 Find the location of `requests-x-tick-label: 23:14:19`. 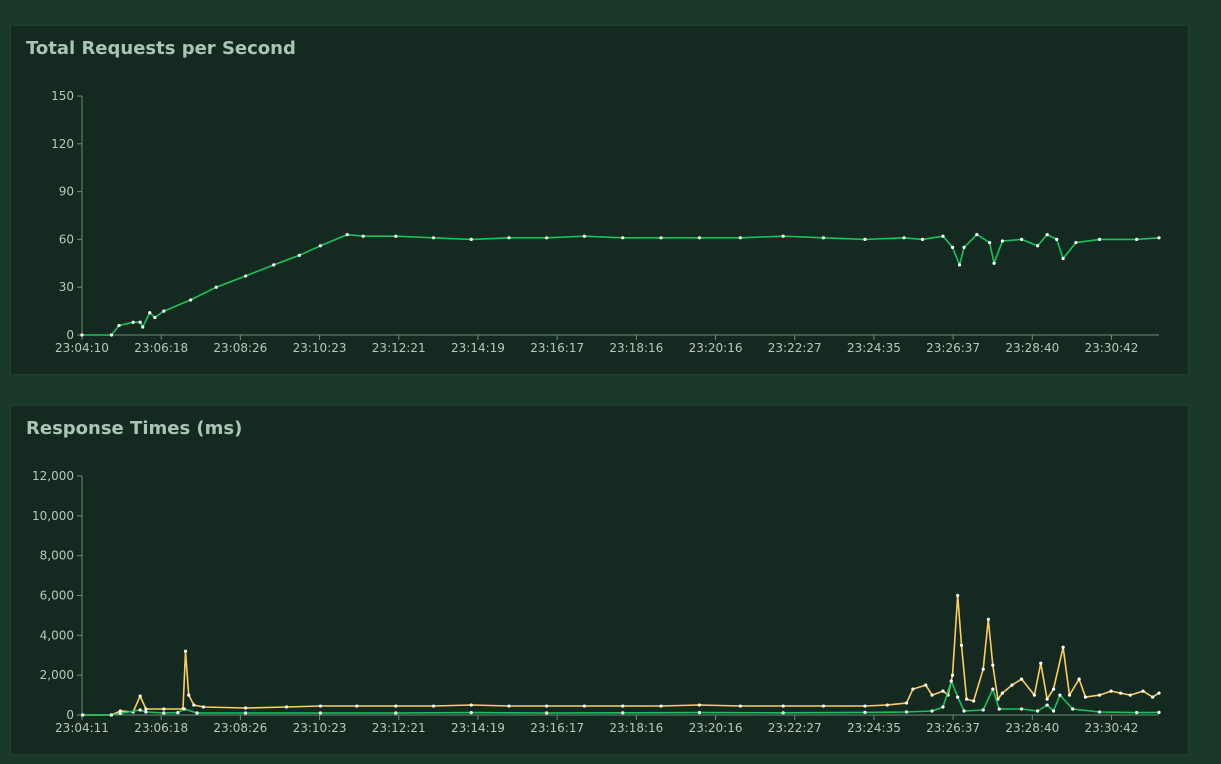

requests-x-tick-label: 23:14:19 is located at coordinates (478, 348).